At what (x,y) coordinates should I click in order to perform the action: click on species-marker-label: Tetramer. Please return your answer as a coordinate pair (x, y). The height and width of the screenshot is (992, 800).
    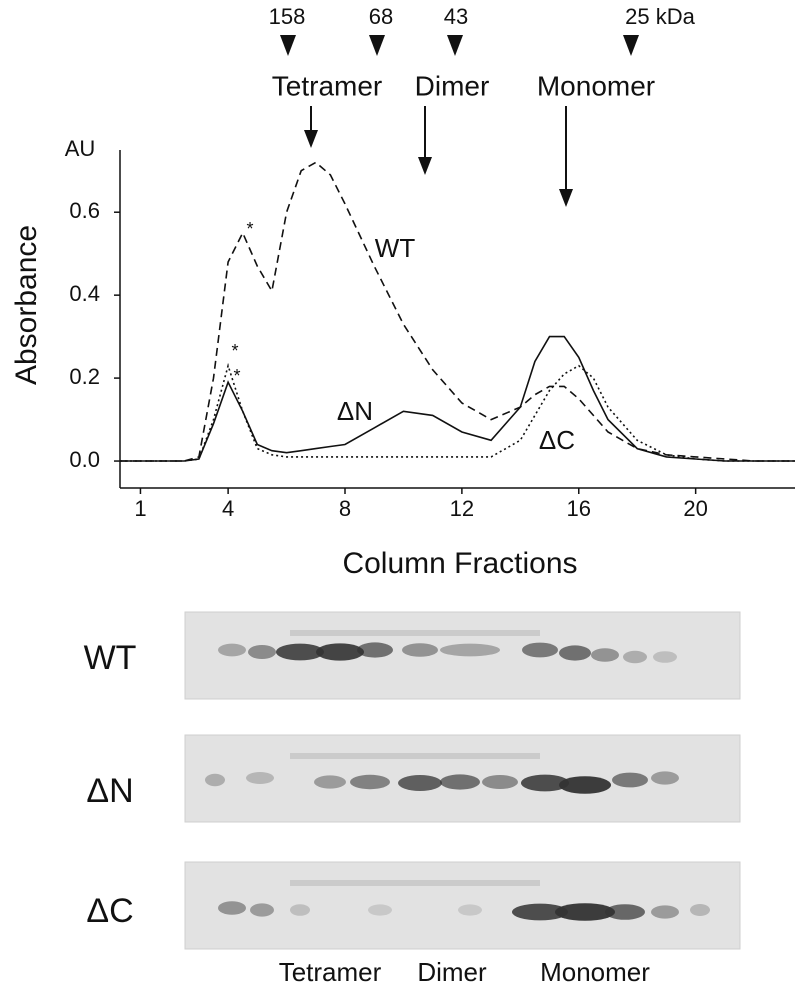
    Looking at the image, I should click on (327, 85).